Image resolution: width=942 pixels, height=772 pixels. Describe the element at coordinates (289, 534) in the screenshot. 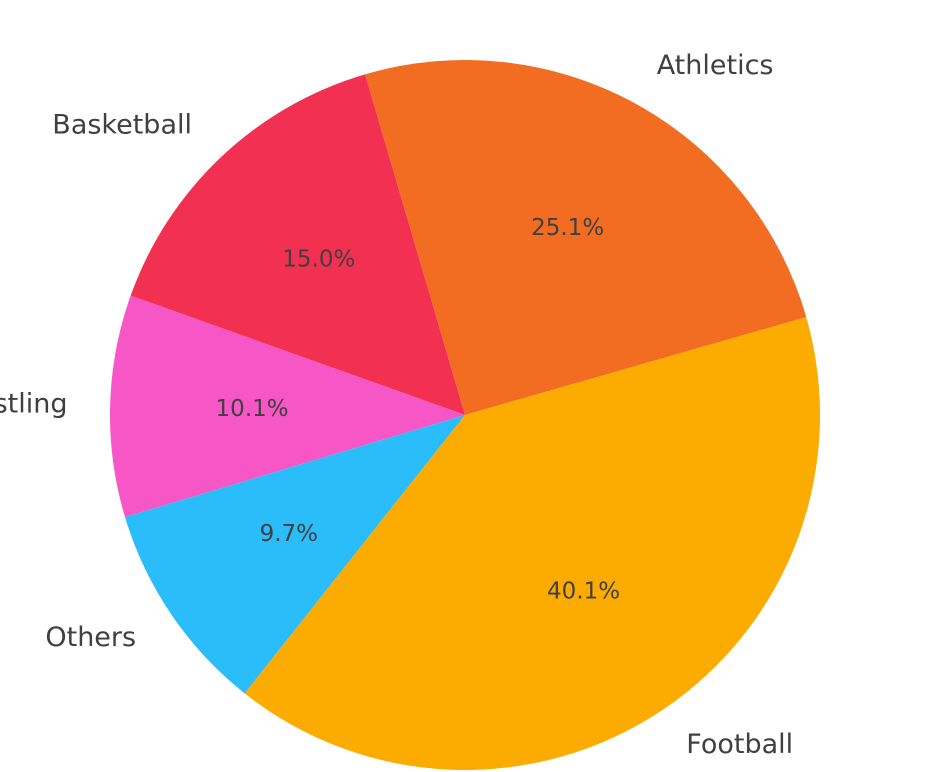

I see `slice-percent-others: 9.7%` at that location.